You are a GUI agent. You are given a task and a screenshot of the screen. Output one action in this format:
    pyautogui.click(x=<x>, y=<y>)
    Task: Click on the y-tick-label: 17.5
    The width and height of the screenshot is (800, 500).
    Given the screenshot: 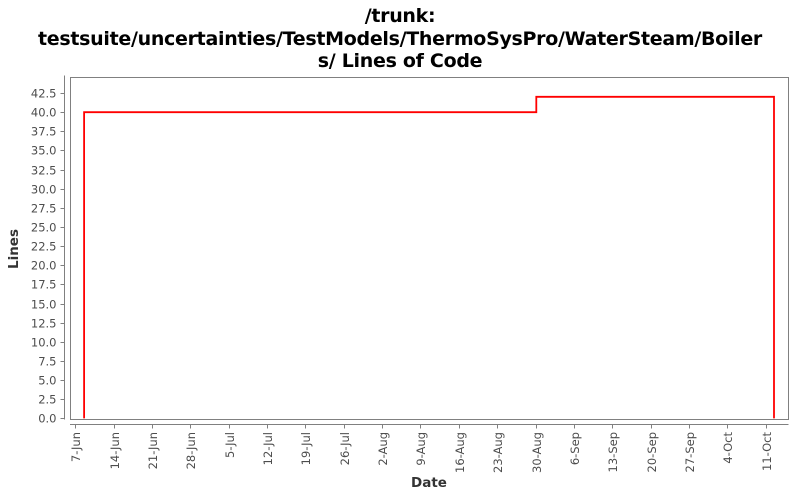 What is the action you would take?
    pyautogui.click(x=44, y=285)
    